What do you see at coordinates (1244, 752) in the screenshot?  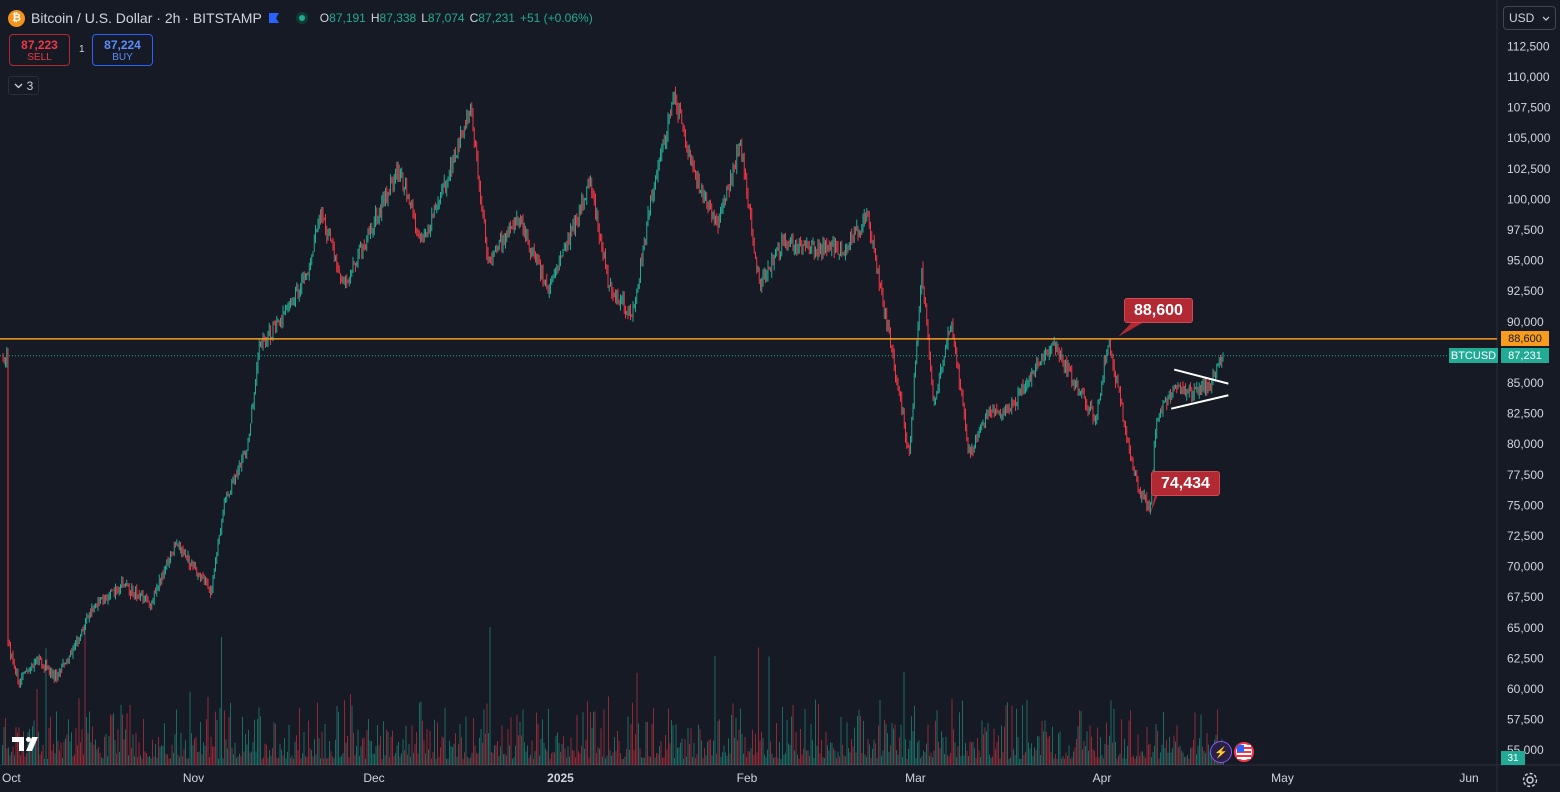 I see `us-flag-icon` at bounding box center [1244, 752].